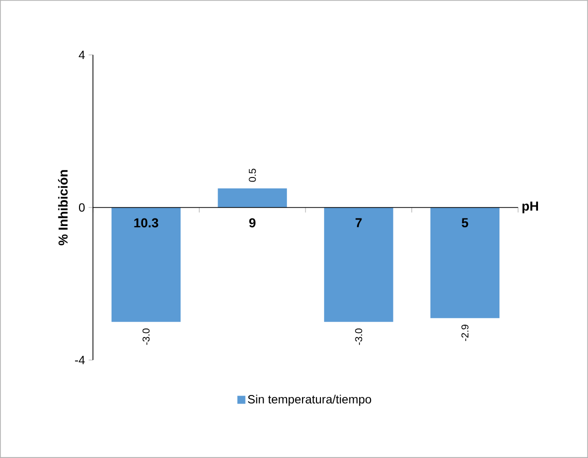 The width and height of the screenshot is (588, 458). Describe the element at coordinates (63, 208) in the screenshot. I see `y-axis-title: % Inhibición` at that location.